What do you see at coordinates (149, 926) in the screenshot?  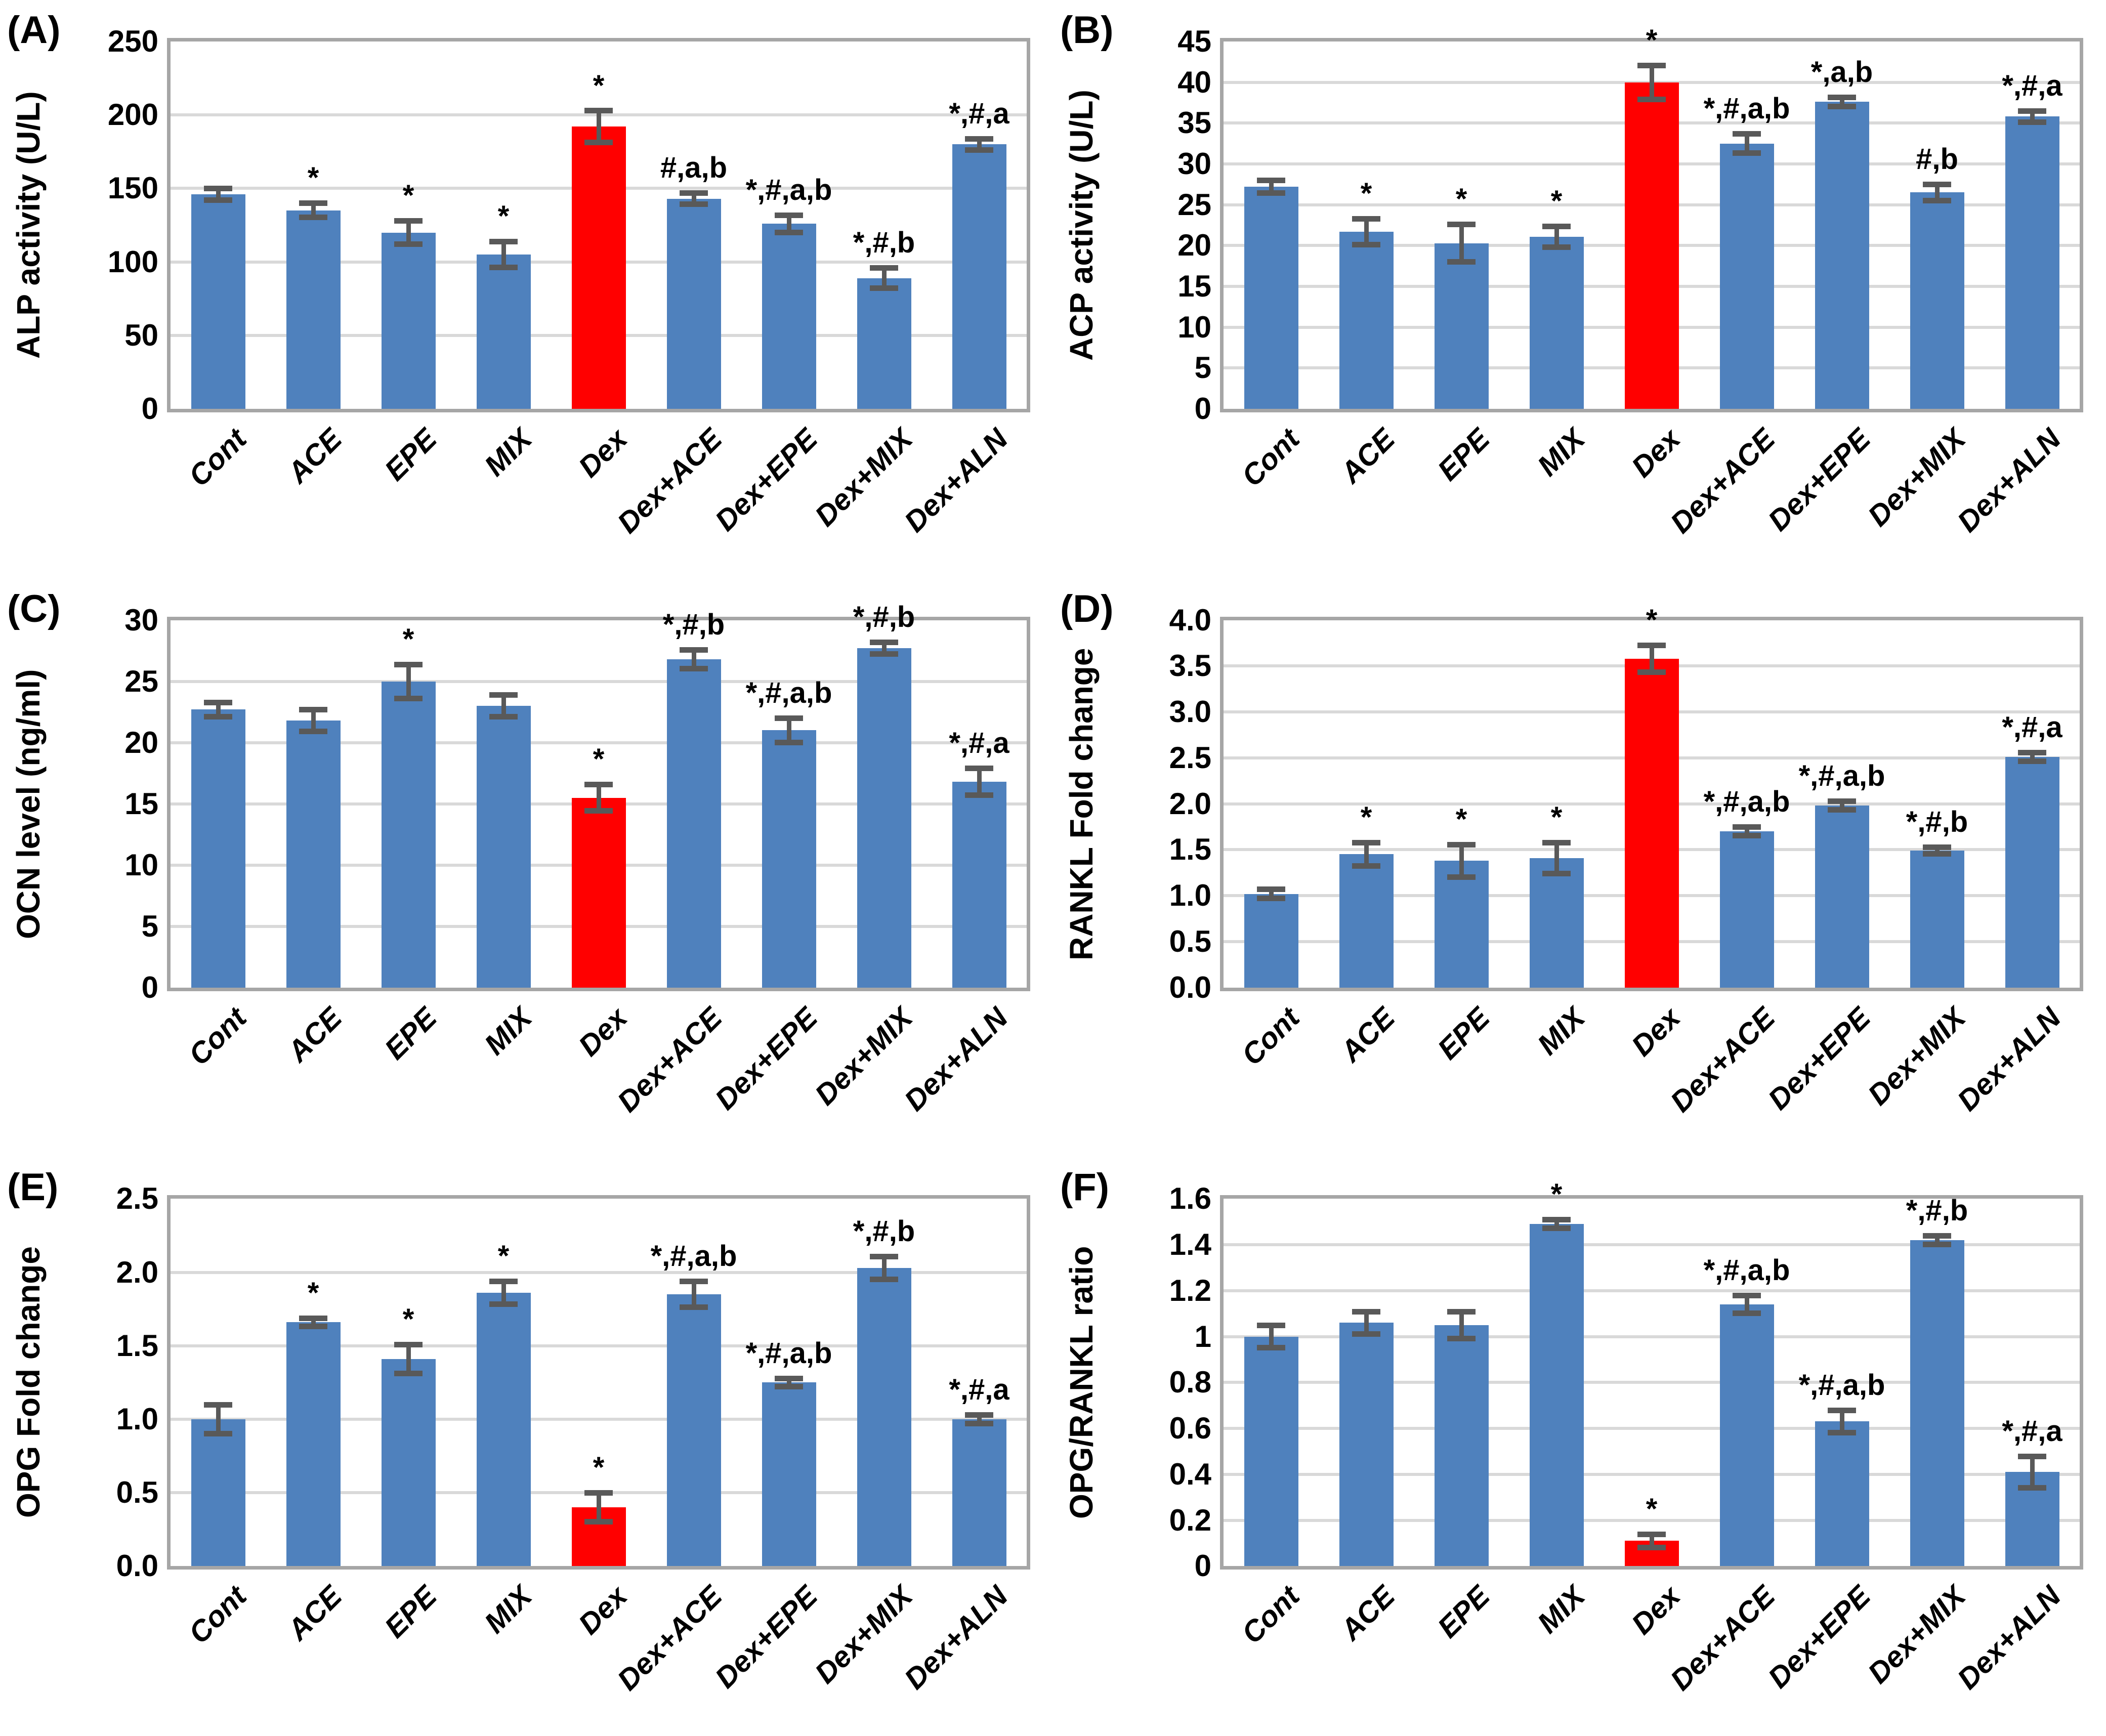 I see `y-tick-label: 5` at bounding box center [149, 926].